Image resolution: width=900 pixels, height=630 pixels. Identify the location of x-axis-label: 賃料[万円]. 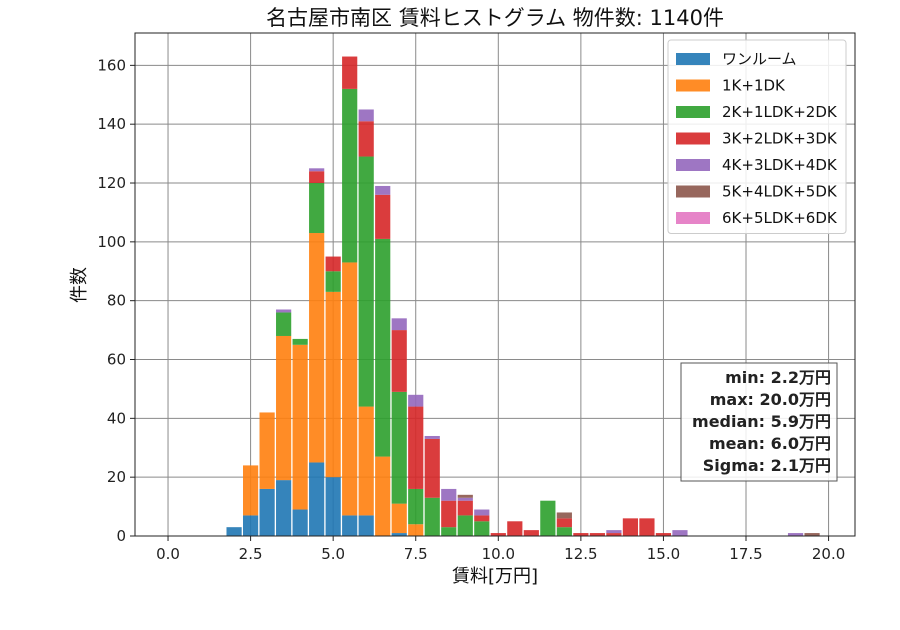
(495, 576).